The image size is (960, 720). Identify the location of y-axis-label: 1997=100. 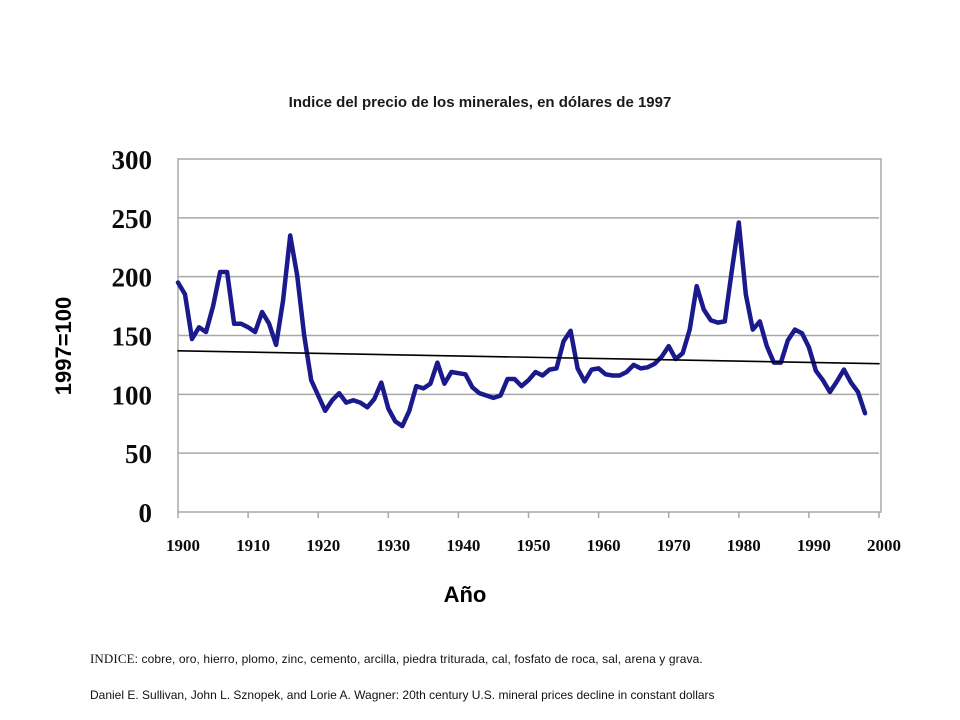
(63, 346).